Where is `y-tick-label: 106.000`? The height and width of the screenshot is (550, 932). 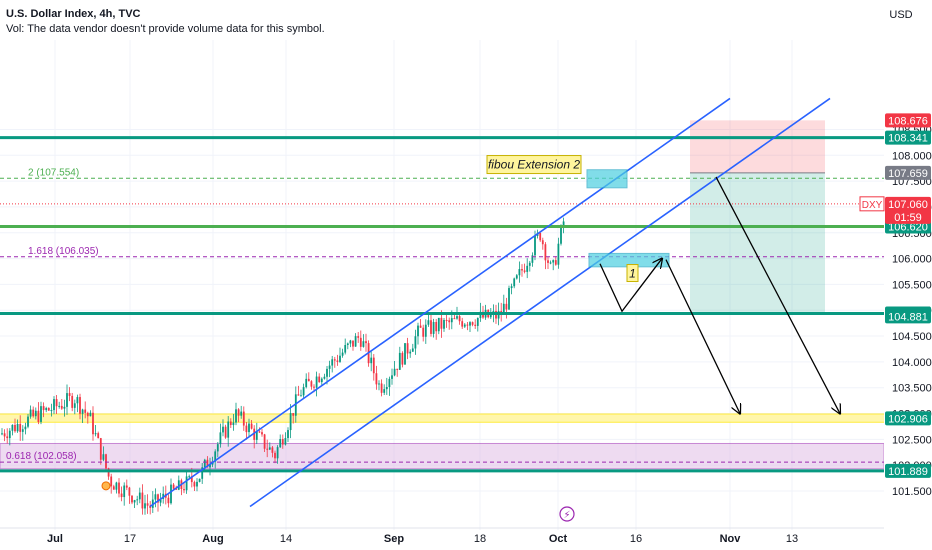 y-tick-label: 106.000 is located at coordinates (912, 260).